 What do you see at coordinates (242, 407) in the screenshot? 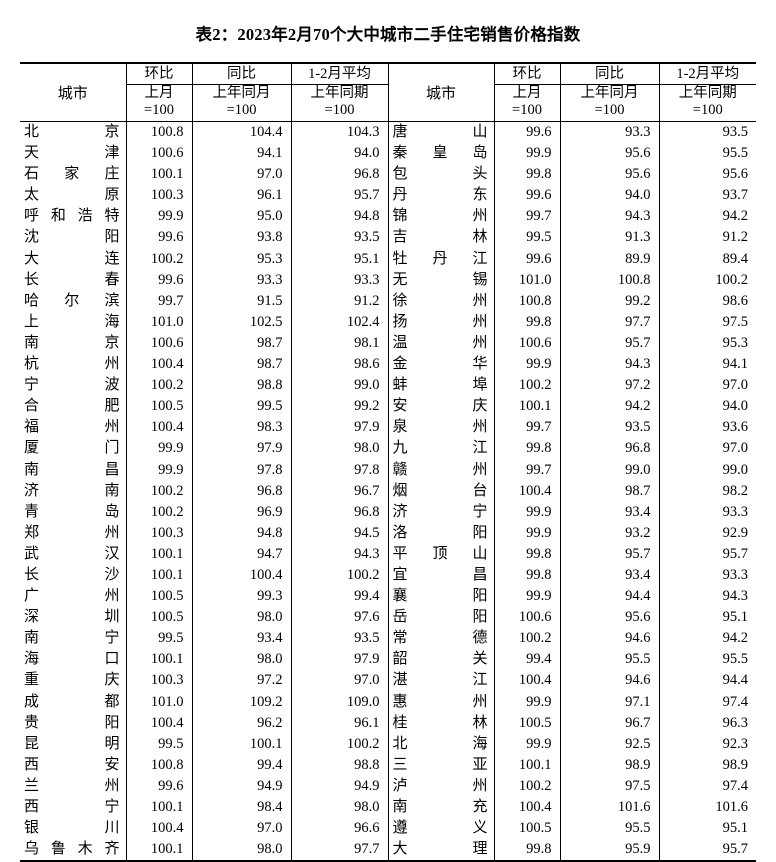
I see `cell-yoy-left: 99.5` at bounding box center [242, 407].